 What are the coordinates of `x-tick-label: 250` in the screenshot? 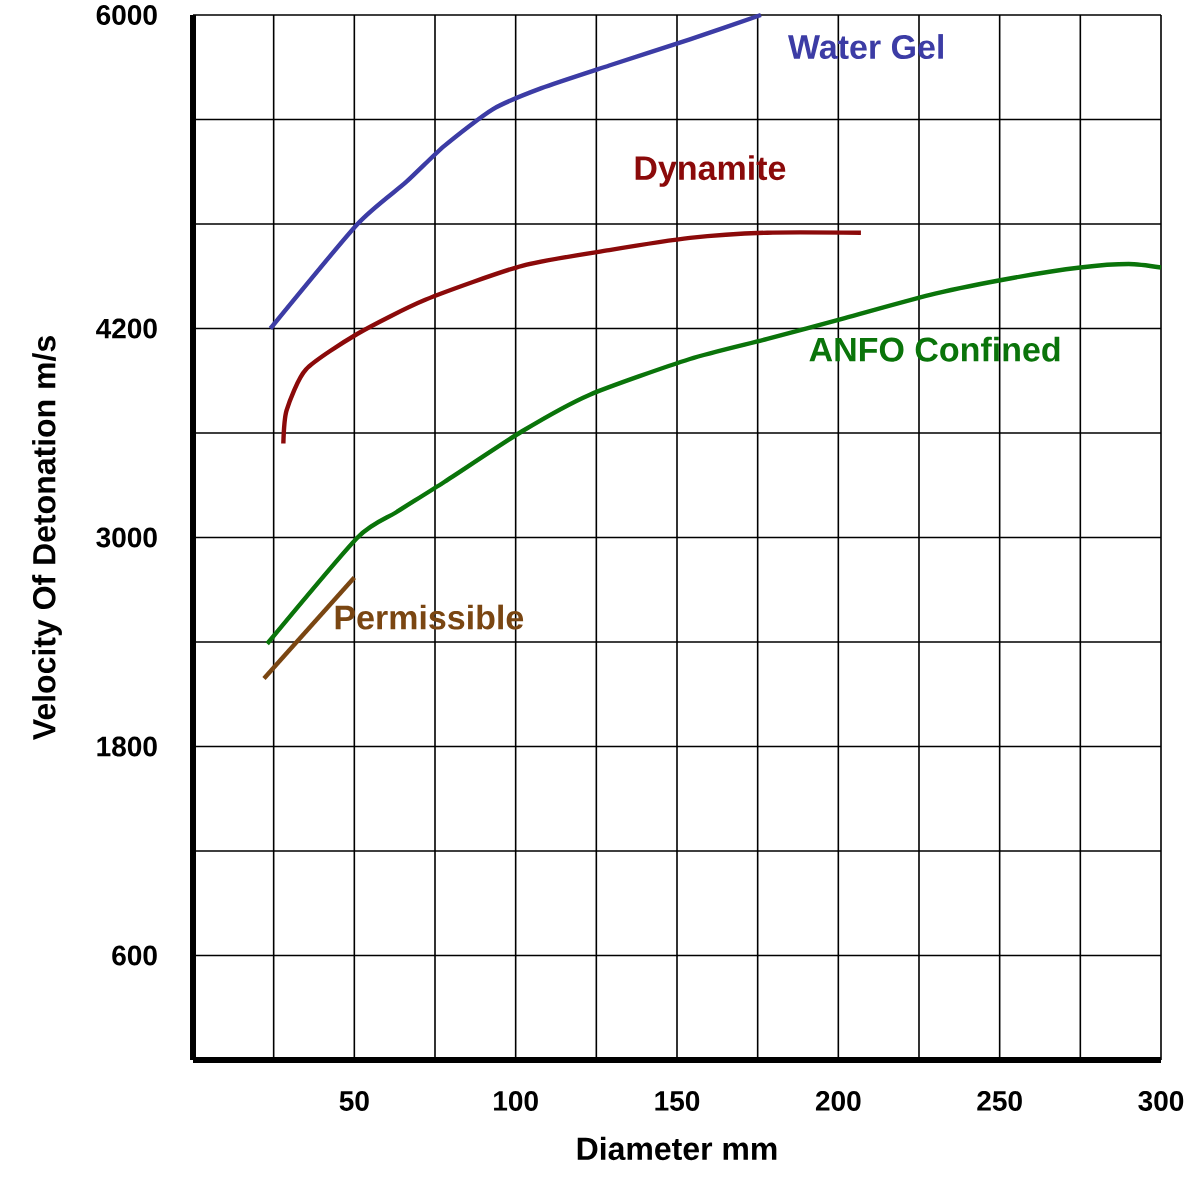 It's located at (999, 1101).